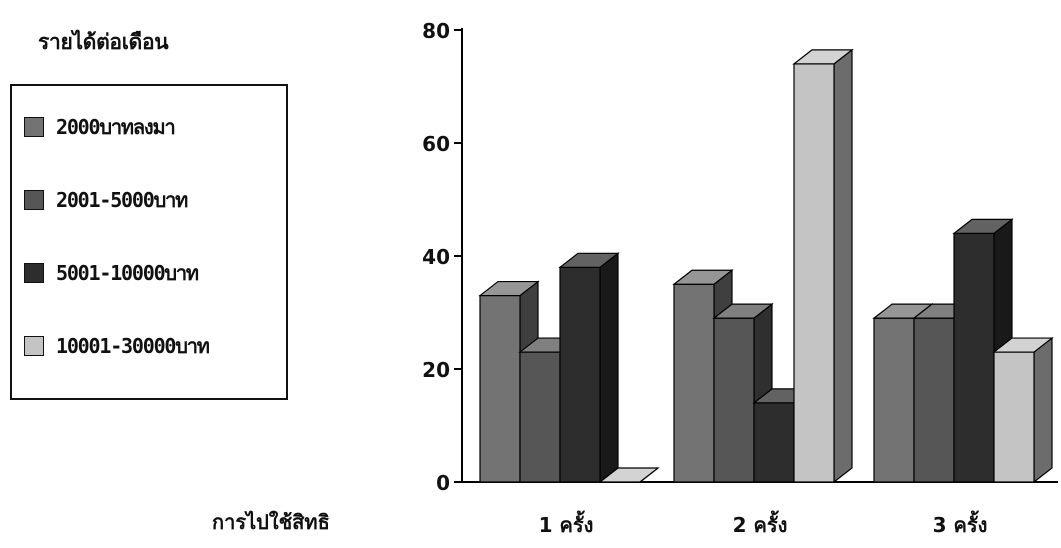  What do you see at coordinates (122, 200) in the screenshot?
I see `legend-label-1: 2001-5000บาท` at bounding box center [122, 200].